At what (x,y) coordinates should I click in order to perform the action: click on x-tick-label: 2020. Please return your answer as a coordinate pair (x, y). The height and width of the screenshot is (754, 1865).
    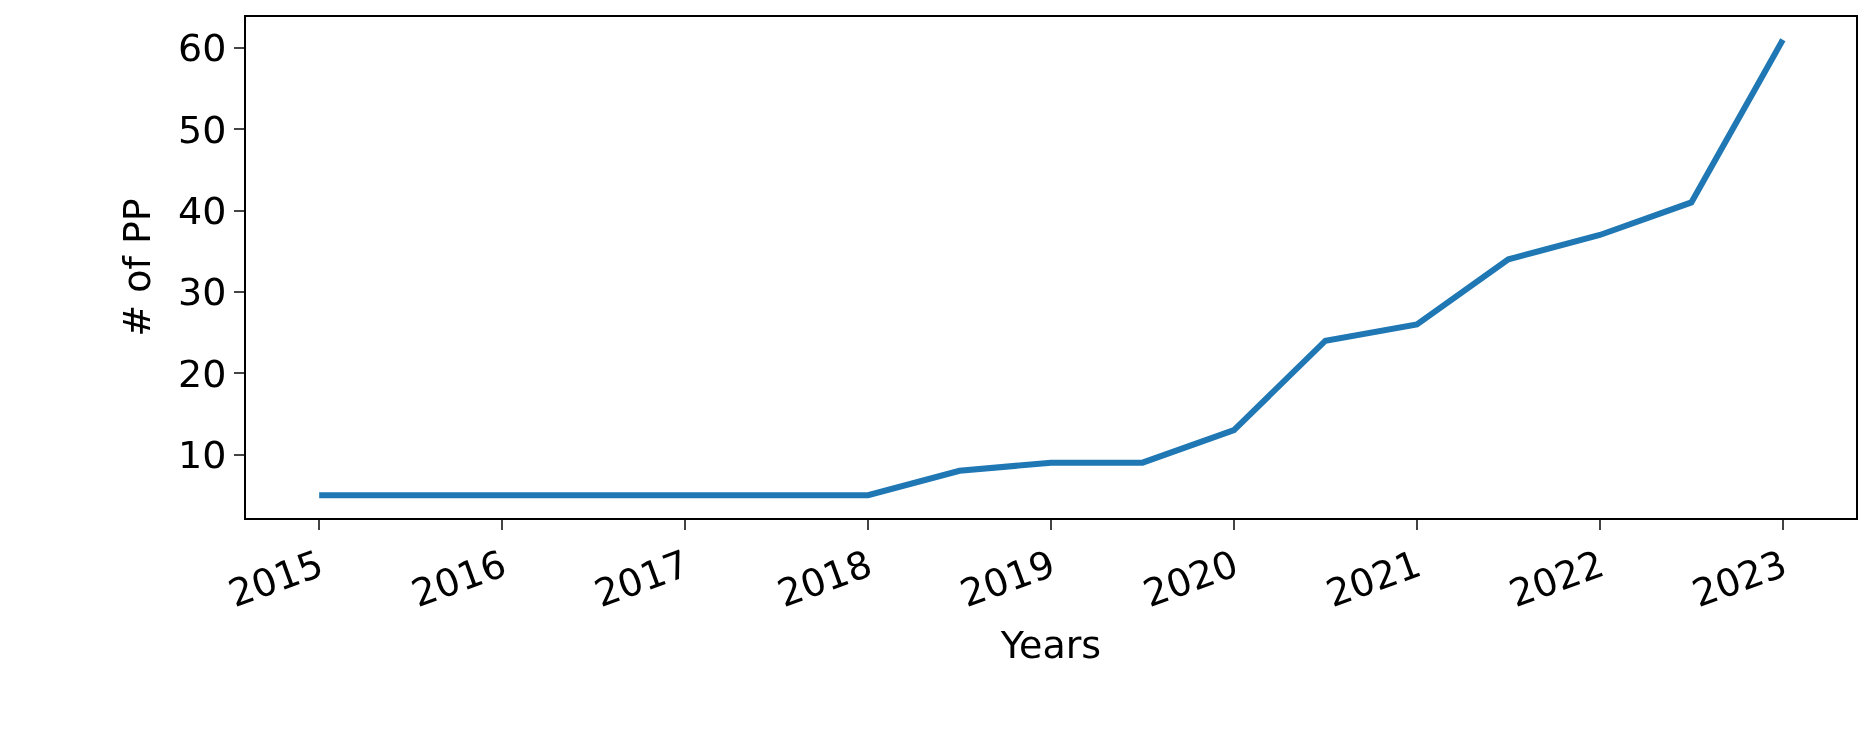
    Looking at the image, I should click on (1190, 578).